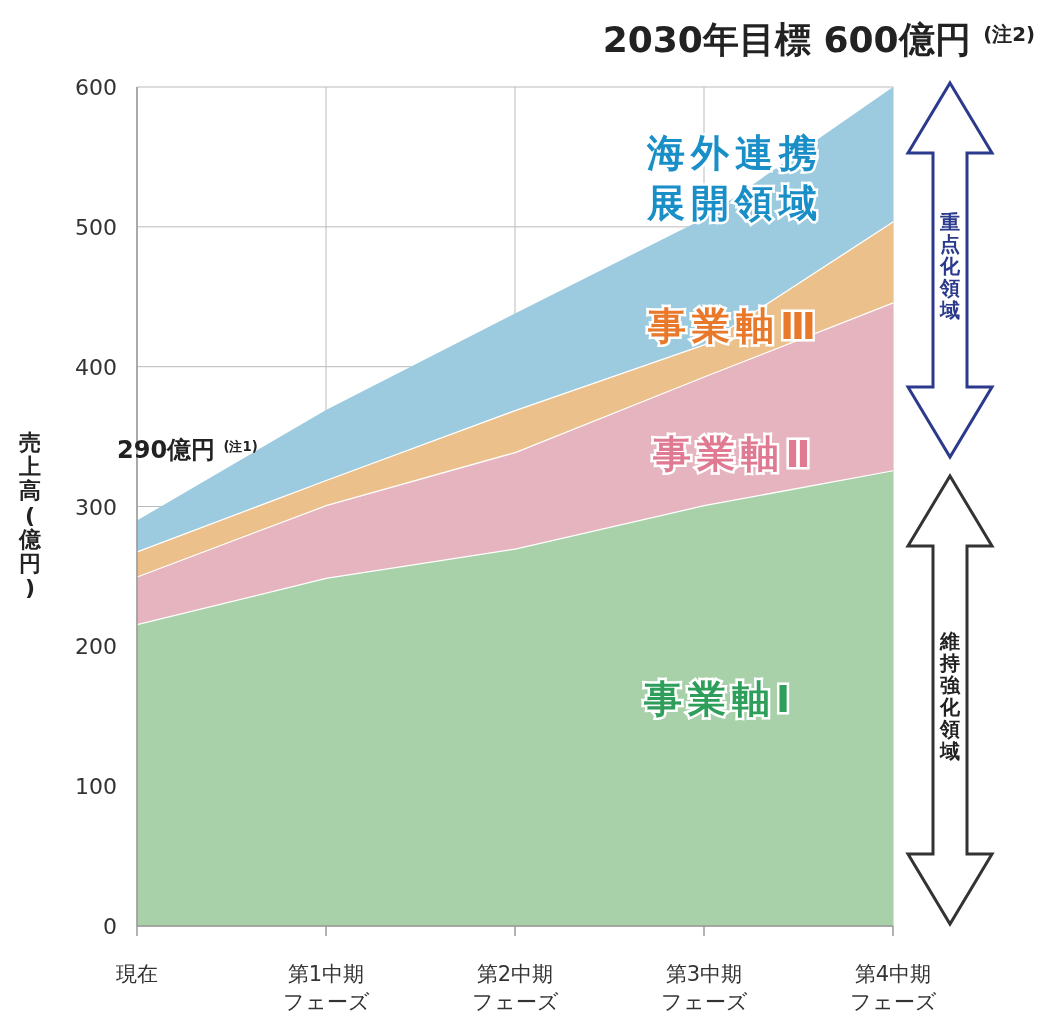 The height and width of the screenshot is (1029, 1052). Describe the element at coordinates (950, 696) in the screenshot. I see `text: 維持強化領域` at that location.